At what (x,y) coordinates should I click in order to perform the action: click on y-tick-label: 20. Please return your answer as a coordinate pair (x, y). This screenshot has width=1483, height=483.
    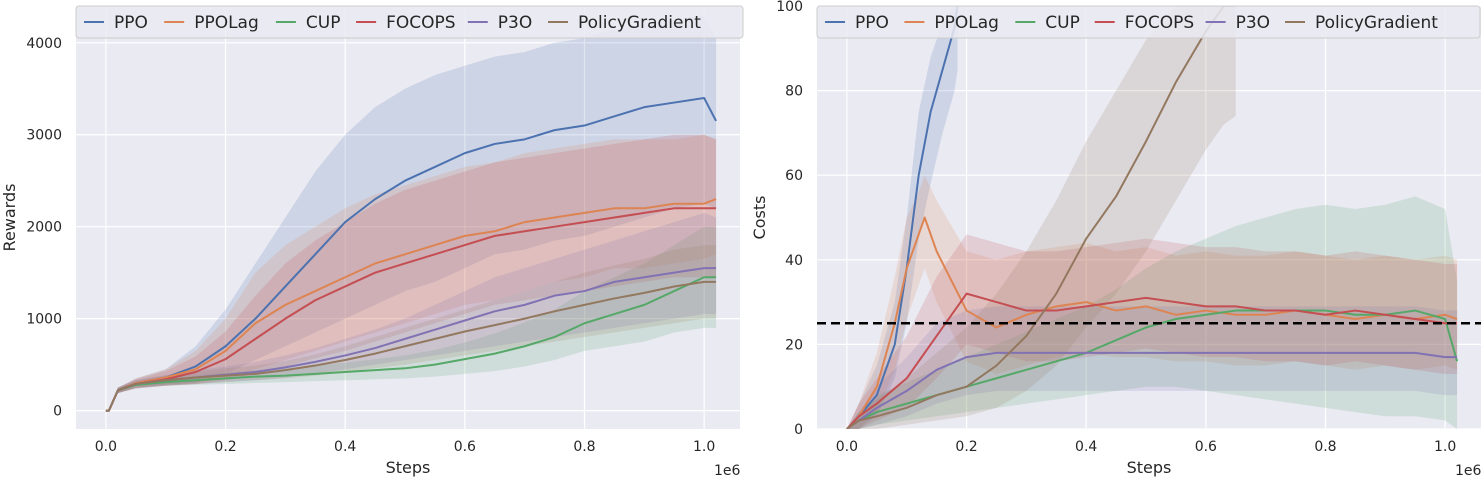
    Looking at the image, I should click on (794, 345).